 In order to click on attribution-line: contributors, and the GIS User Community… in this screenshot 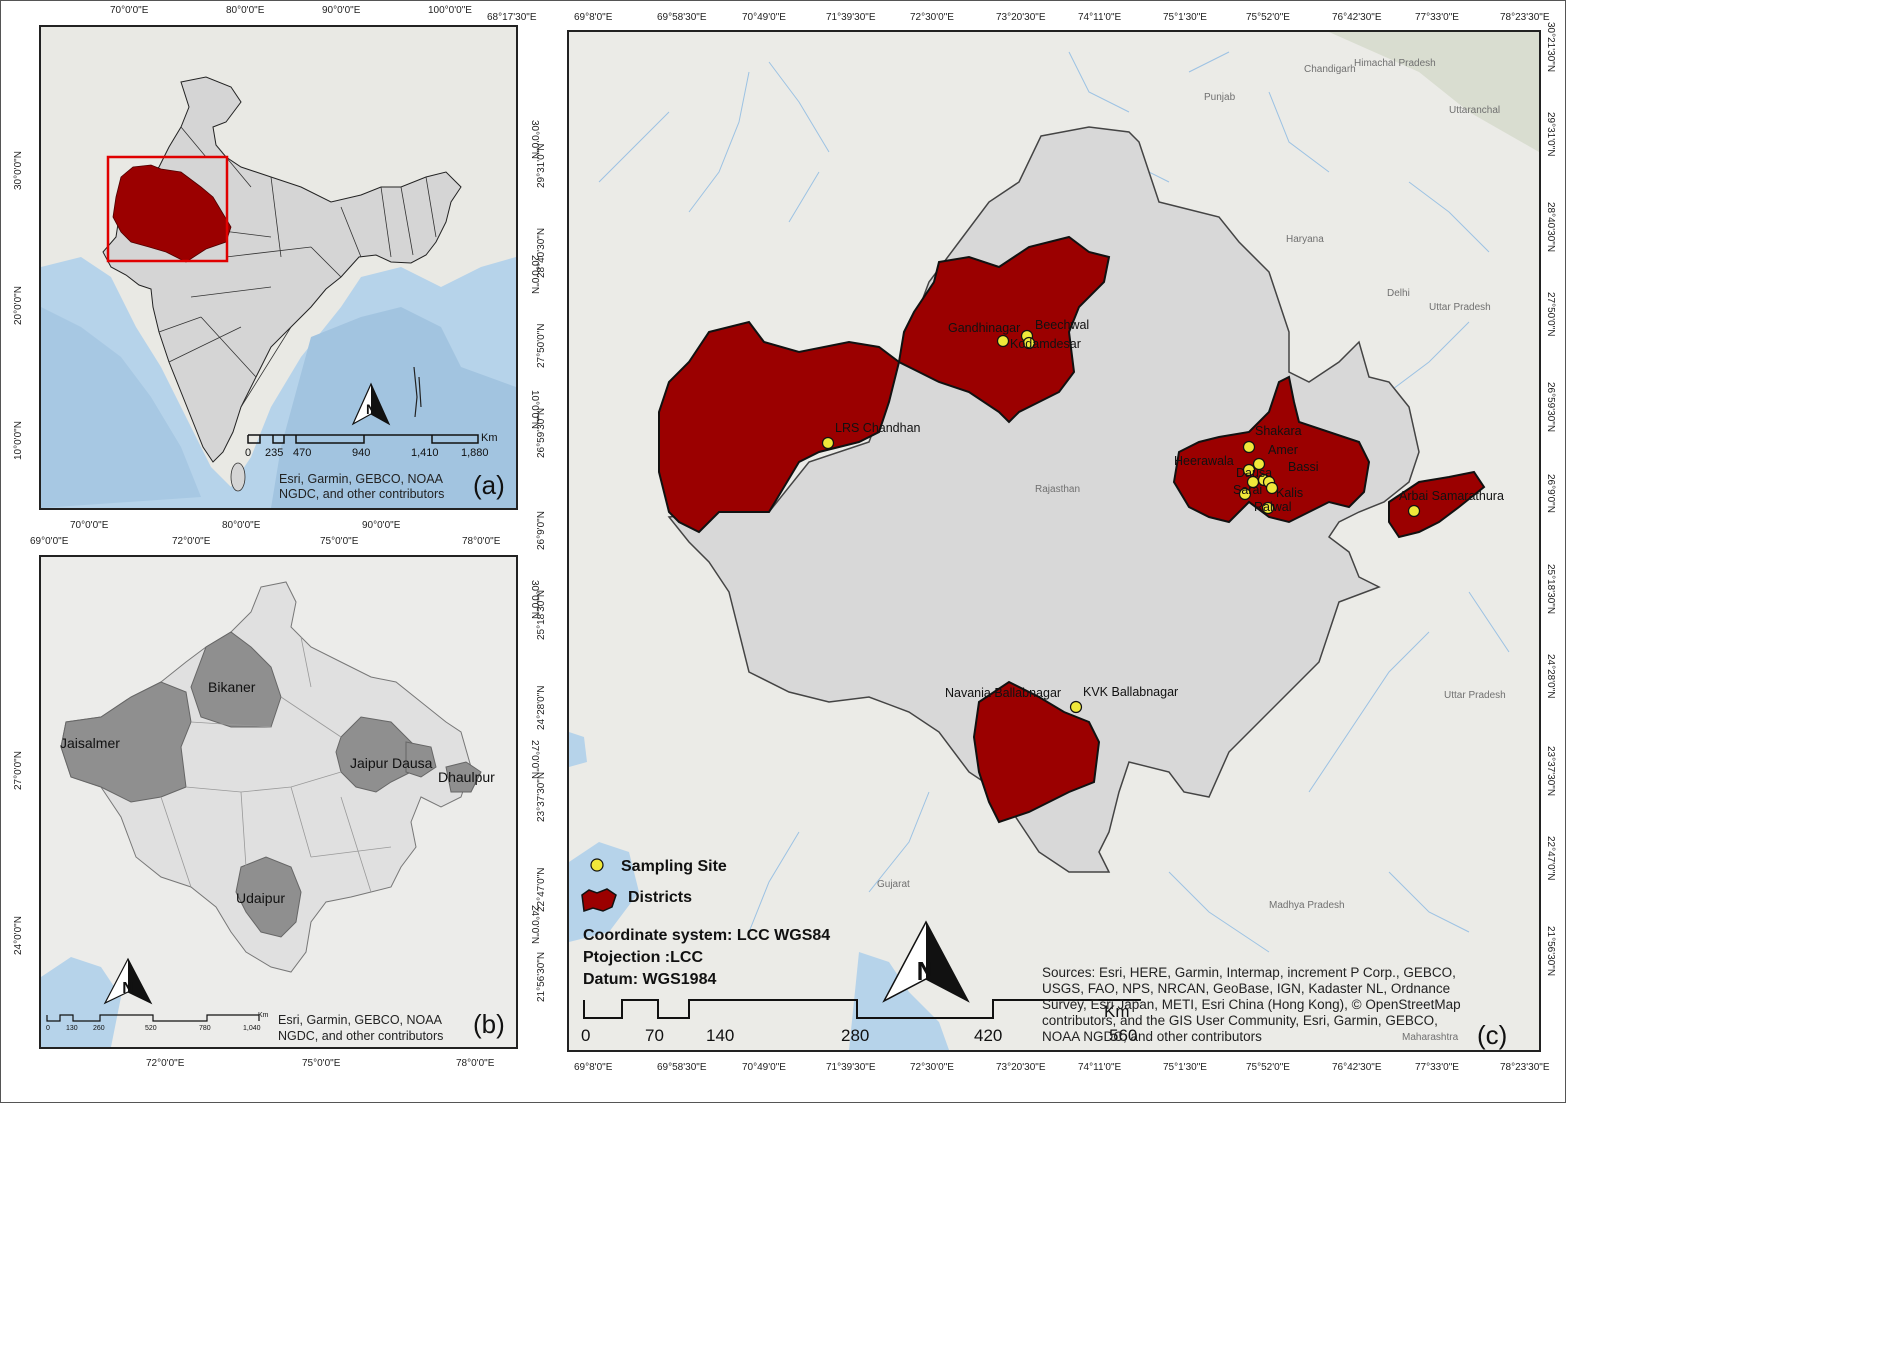, I will do `click(1240, 1020)`.